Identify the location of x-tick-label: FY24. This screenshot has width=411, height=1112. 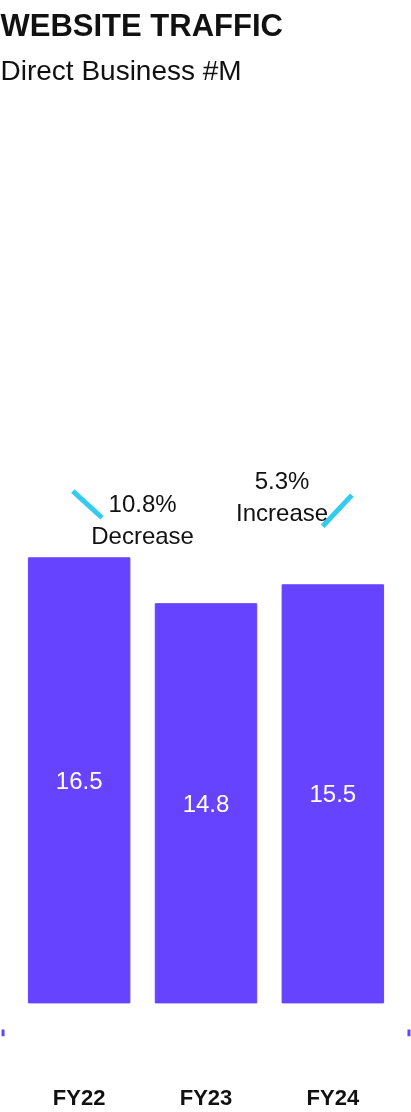
(333, 1097).